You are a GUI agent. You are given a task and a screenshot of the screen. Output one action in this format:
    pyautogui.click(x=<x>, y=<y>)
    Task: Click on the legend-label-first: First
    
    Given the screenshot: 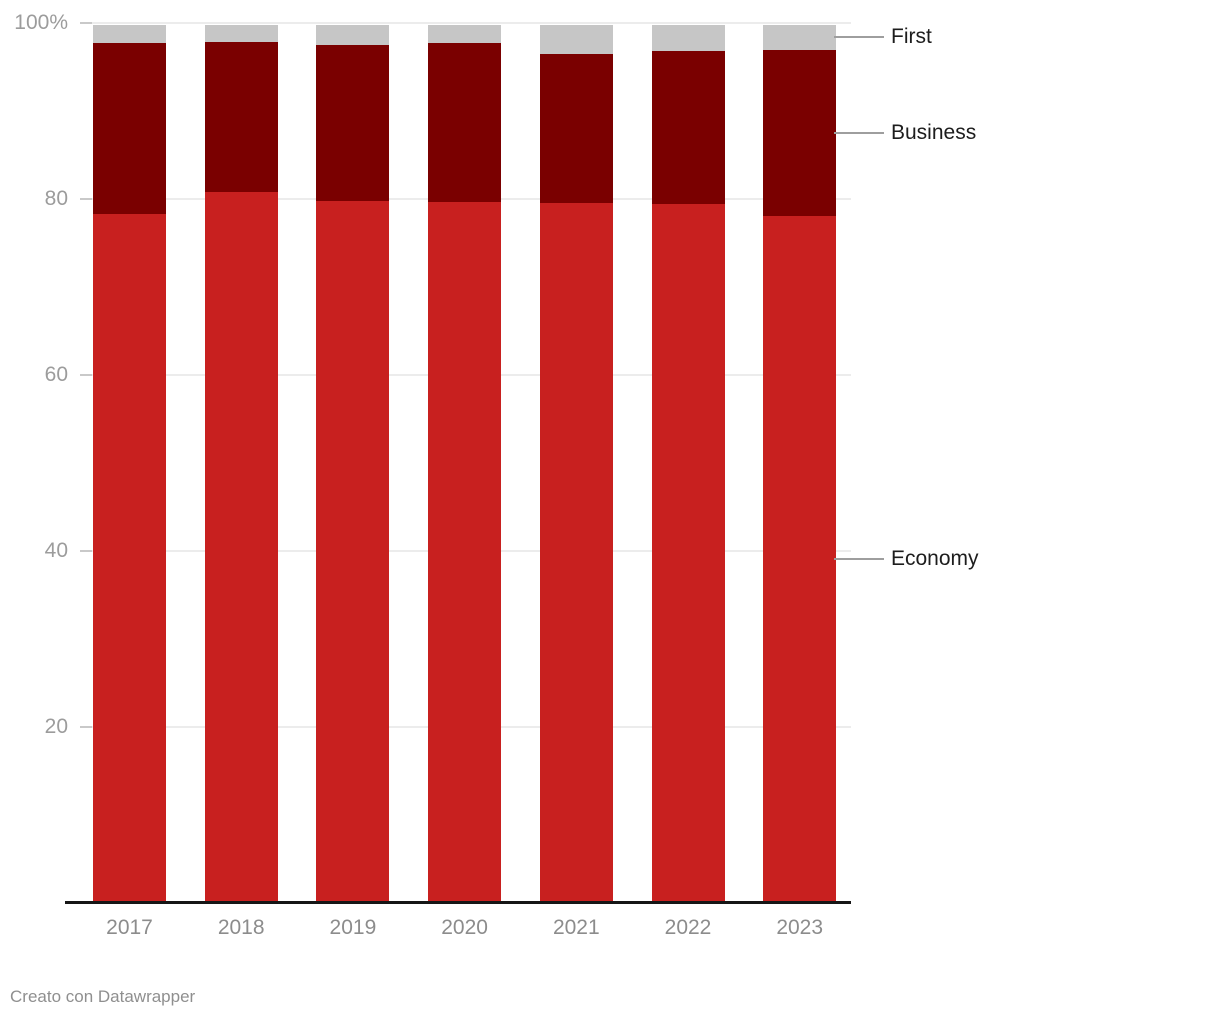 What is the action you would take?
    pyautogui.click(x=911, y=37)
    